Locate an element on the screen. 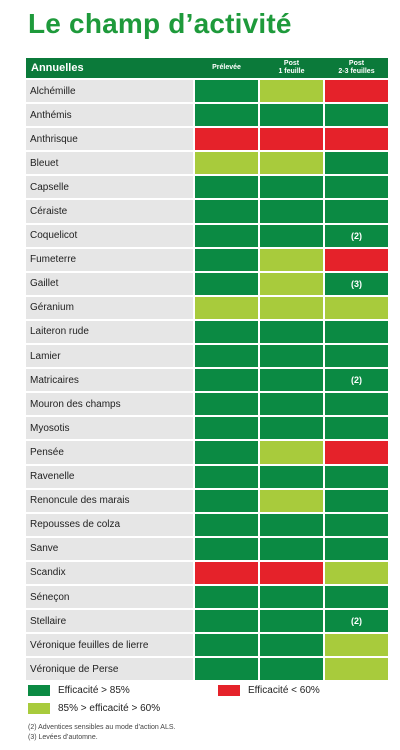 The width and height of the screenshot is (400, 750). table-row: Géranium is located at coordinates (207, 308).